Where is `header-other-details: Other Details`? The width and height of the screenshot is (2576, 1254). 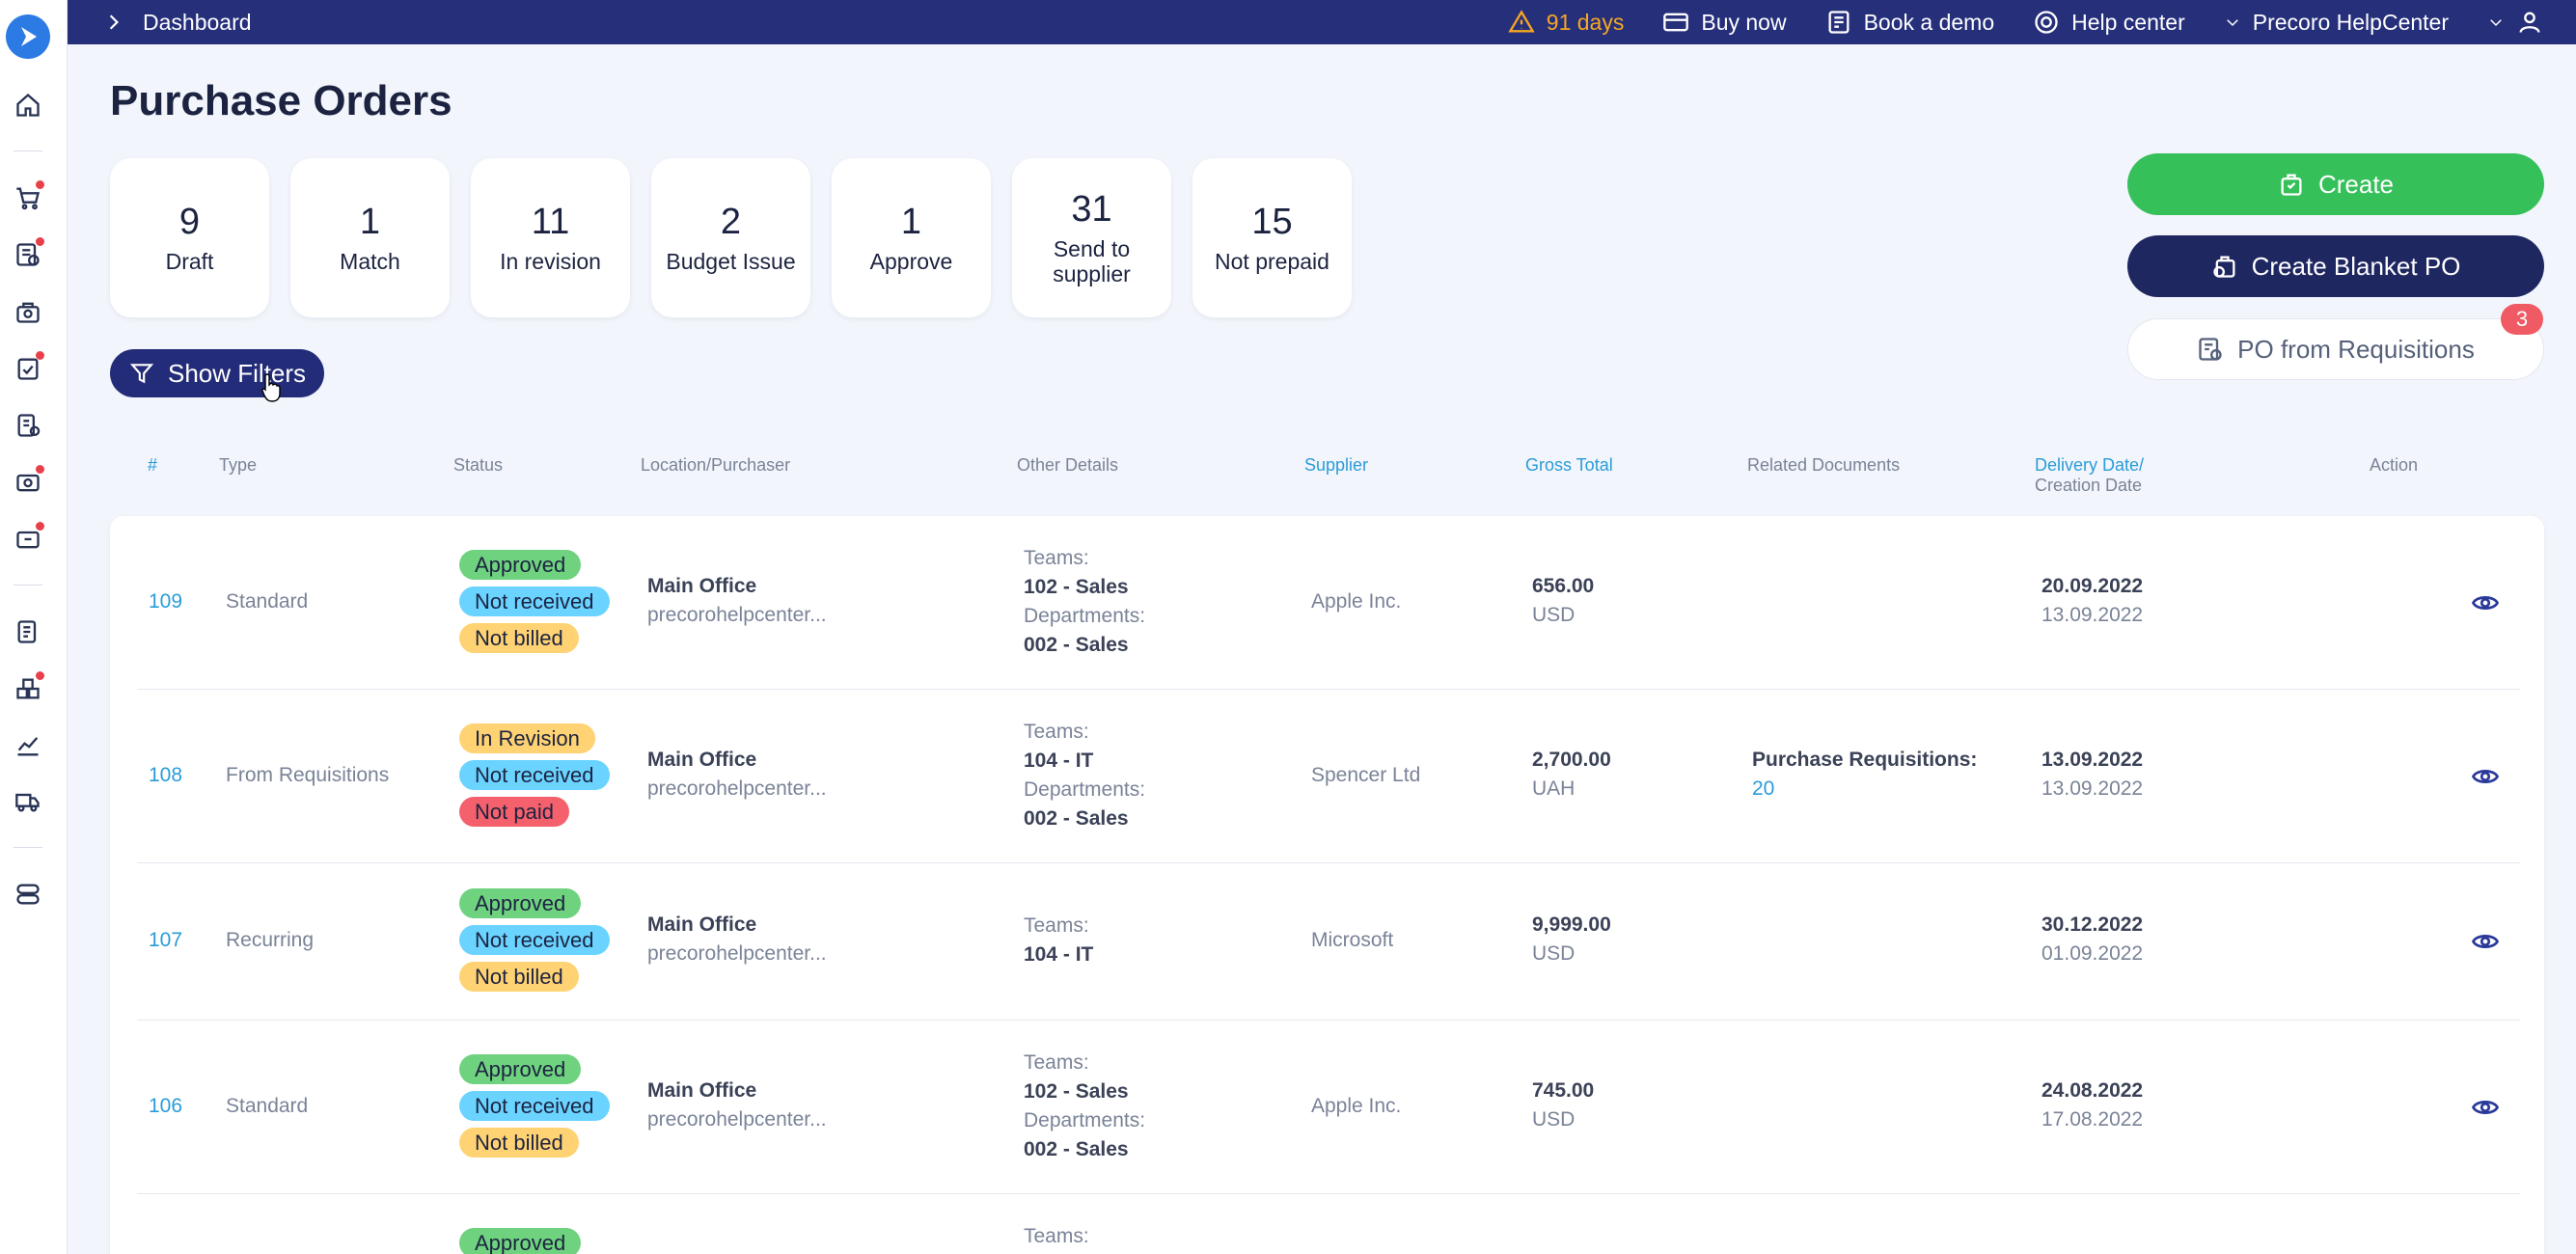 header-other-details: Other Details is located at coordinates (1068, 465).